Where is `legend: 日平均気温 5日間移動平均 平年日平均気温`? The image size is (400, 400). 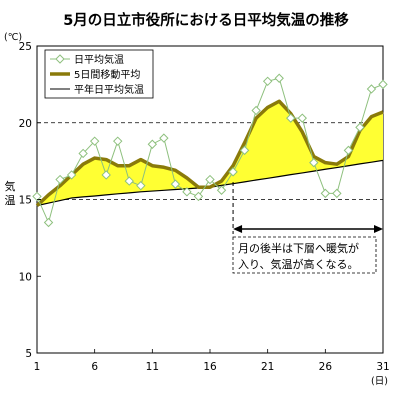 legend: 日平均気温 5日間移動平均 平年日平均気温 is located at coordinates (99, 74).